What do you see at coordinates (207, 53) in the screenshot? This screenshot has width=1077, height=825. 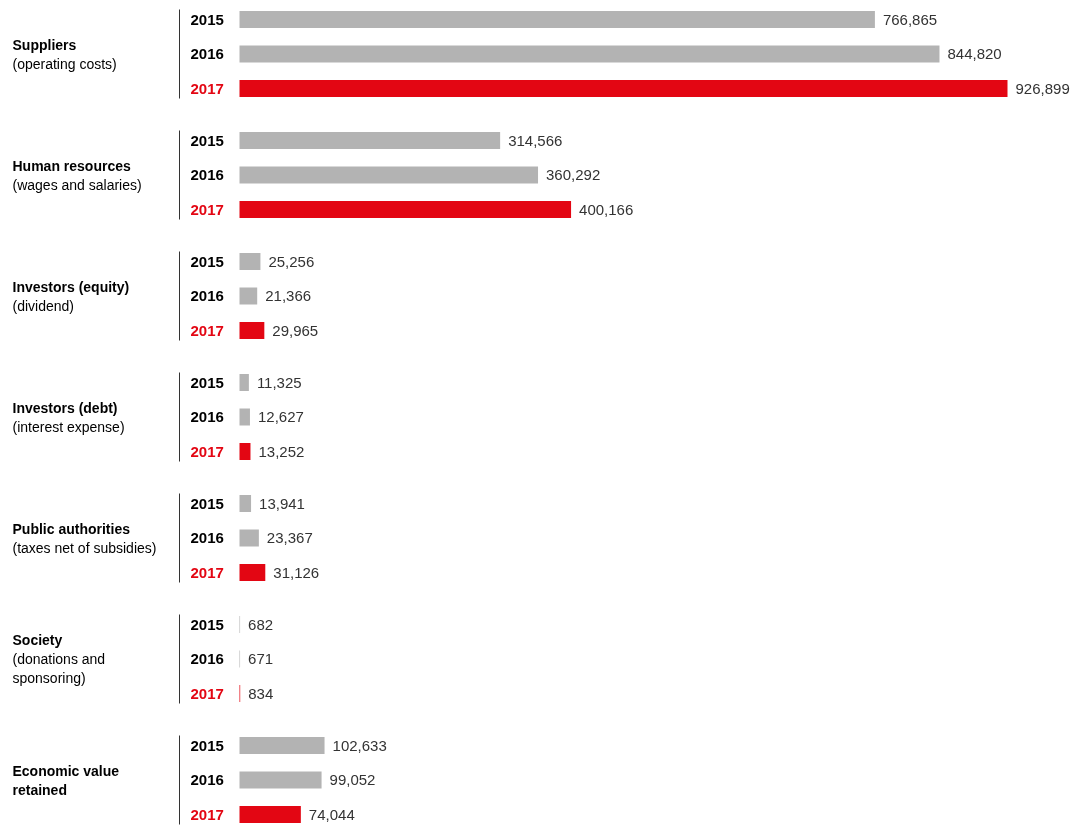 I see `series-label: 2016` at bounding box center [207, 53].